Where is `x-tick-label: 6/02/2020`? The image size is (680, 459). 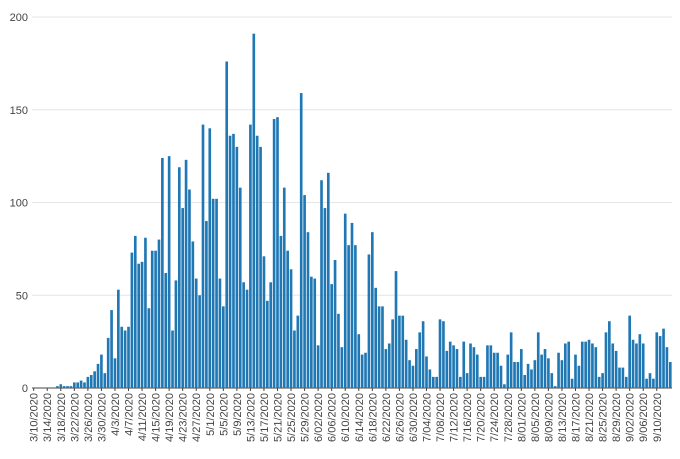 x-tick-label: 6/02/2020 is located at coordinates (319, 417).